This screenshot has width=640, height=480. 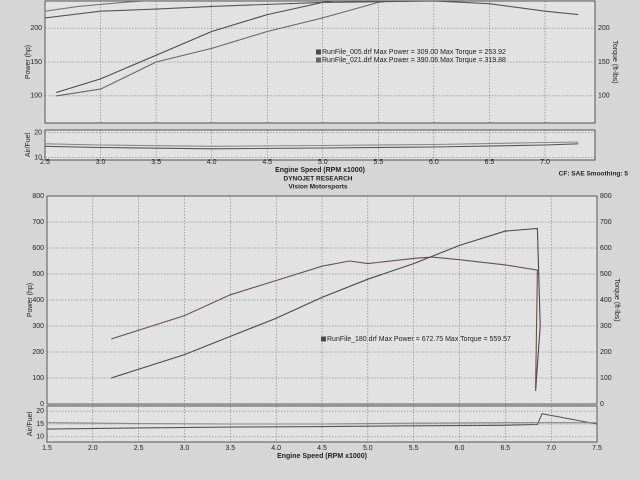 What do you see at coordinates (606, 274) in the screenshot?
I see `y2-tick-label: 500` at bounding box center [606, 274].